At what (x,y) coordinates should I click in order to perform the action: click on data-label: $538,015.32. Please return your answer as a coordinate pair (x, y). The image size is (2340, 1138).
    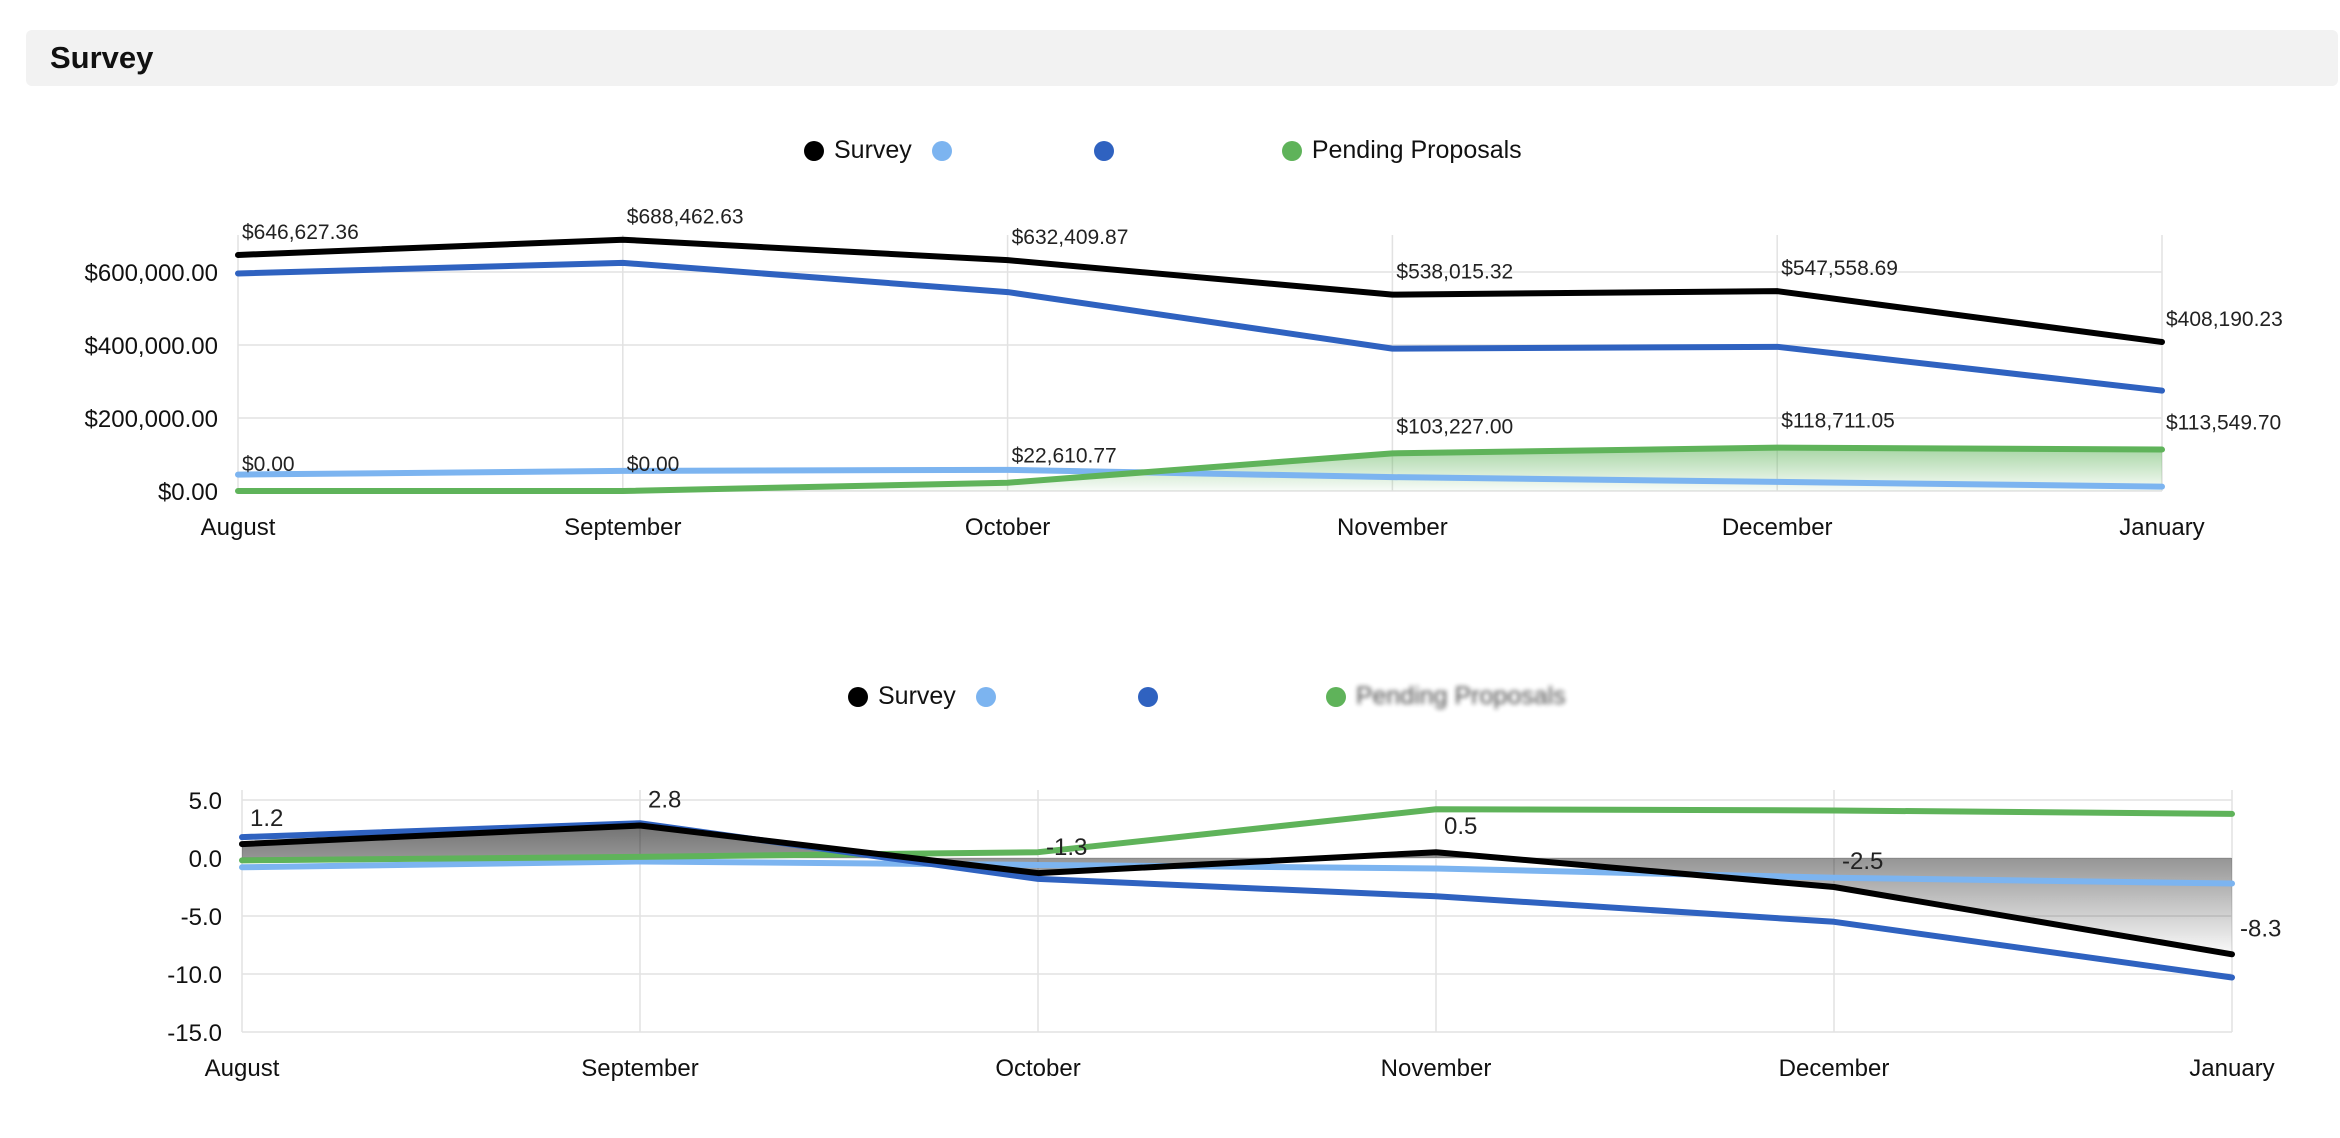
    Looking at the image, I should click on (1454, 272).